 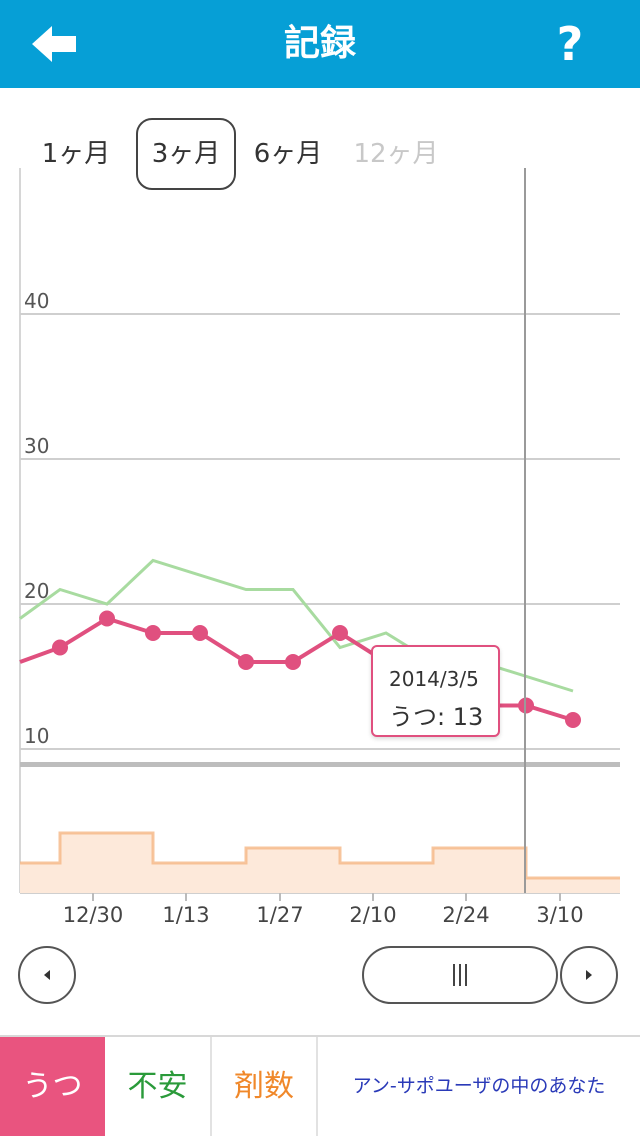 What do you see at coordinates (320, 764) in the screenshot?
I see `panel-separator` at bounding box center [320, 764].